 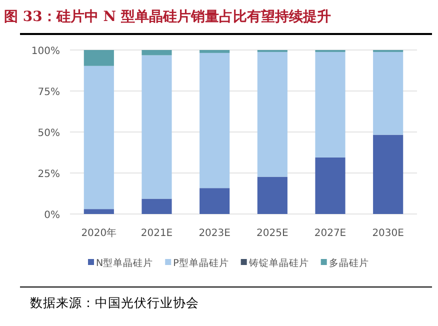 I want to click on legend-label: P型单晶硅片, so click(x=201, y=263).